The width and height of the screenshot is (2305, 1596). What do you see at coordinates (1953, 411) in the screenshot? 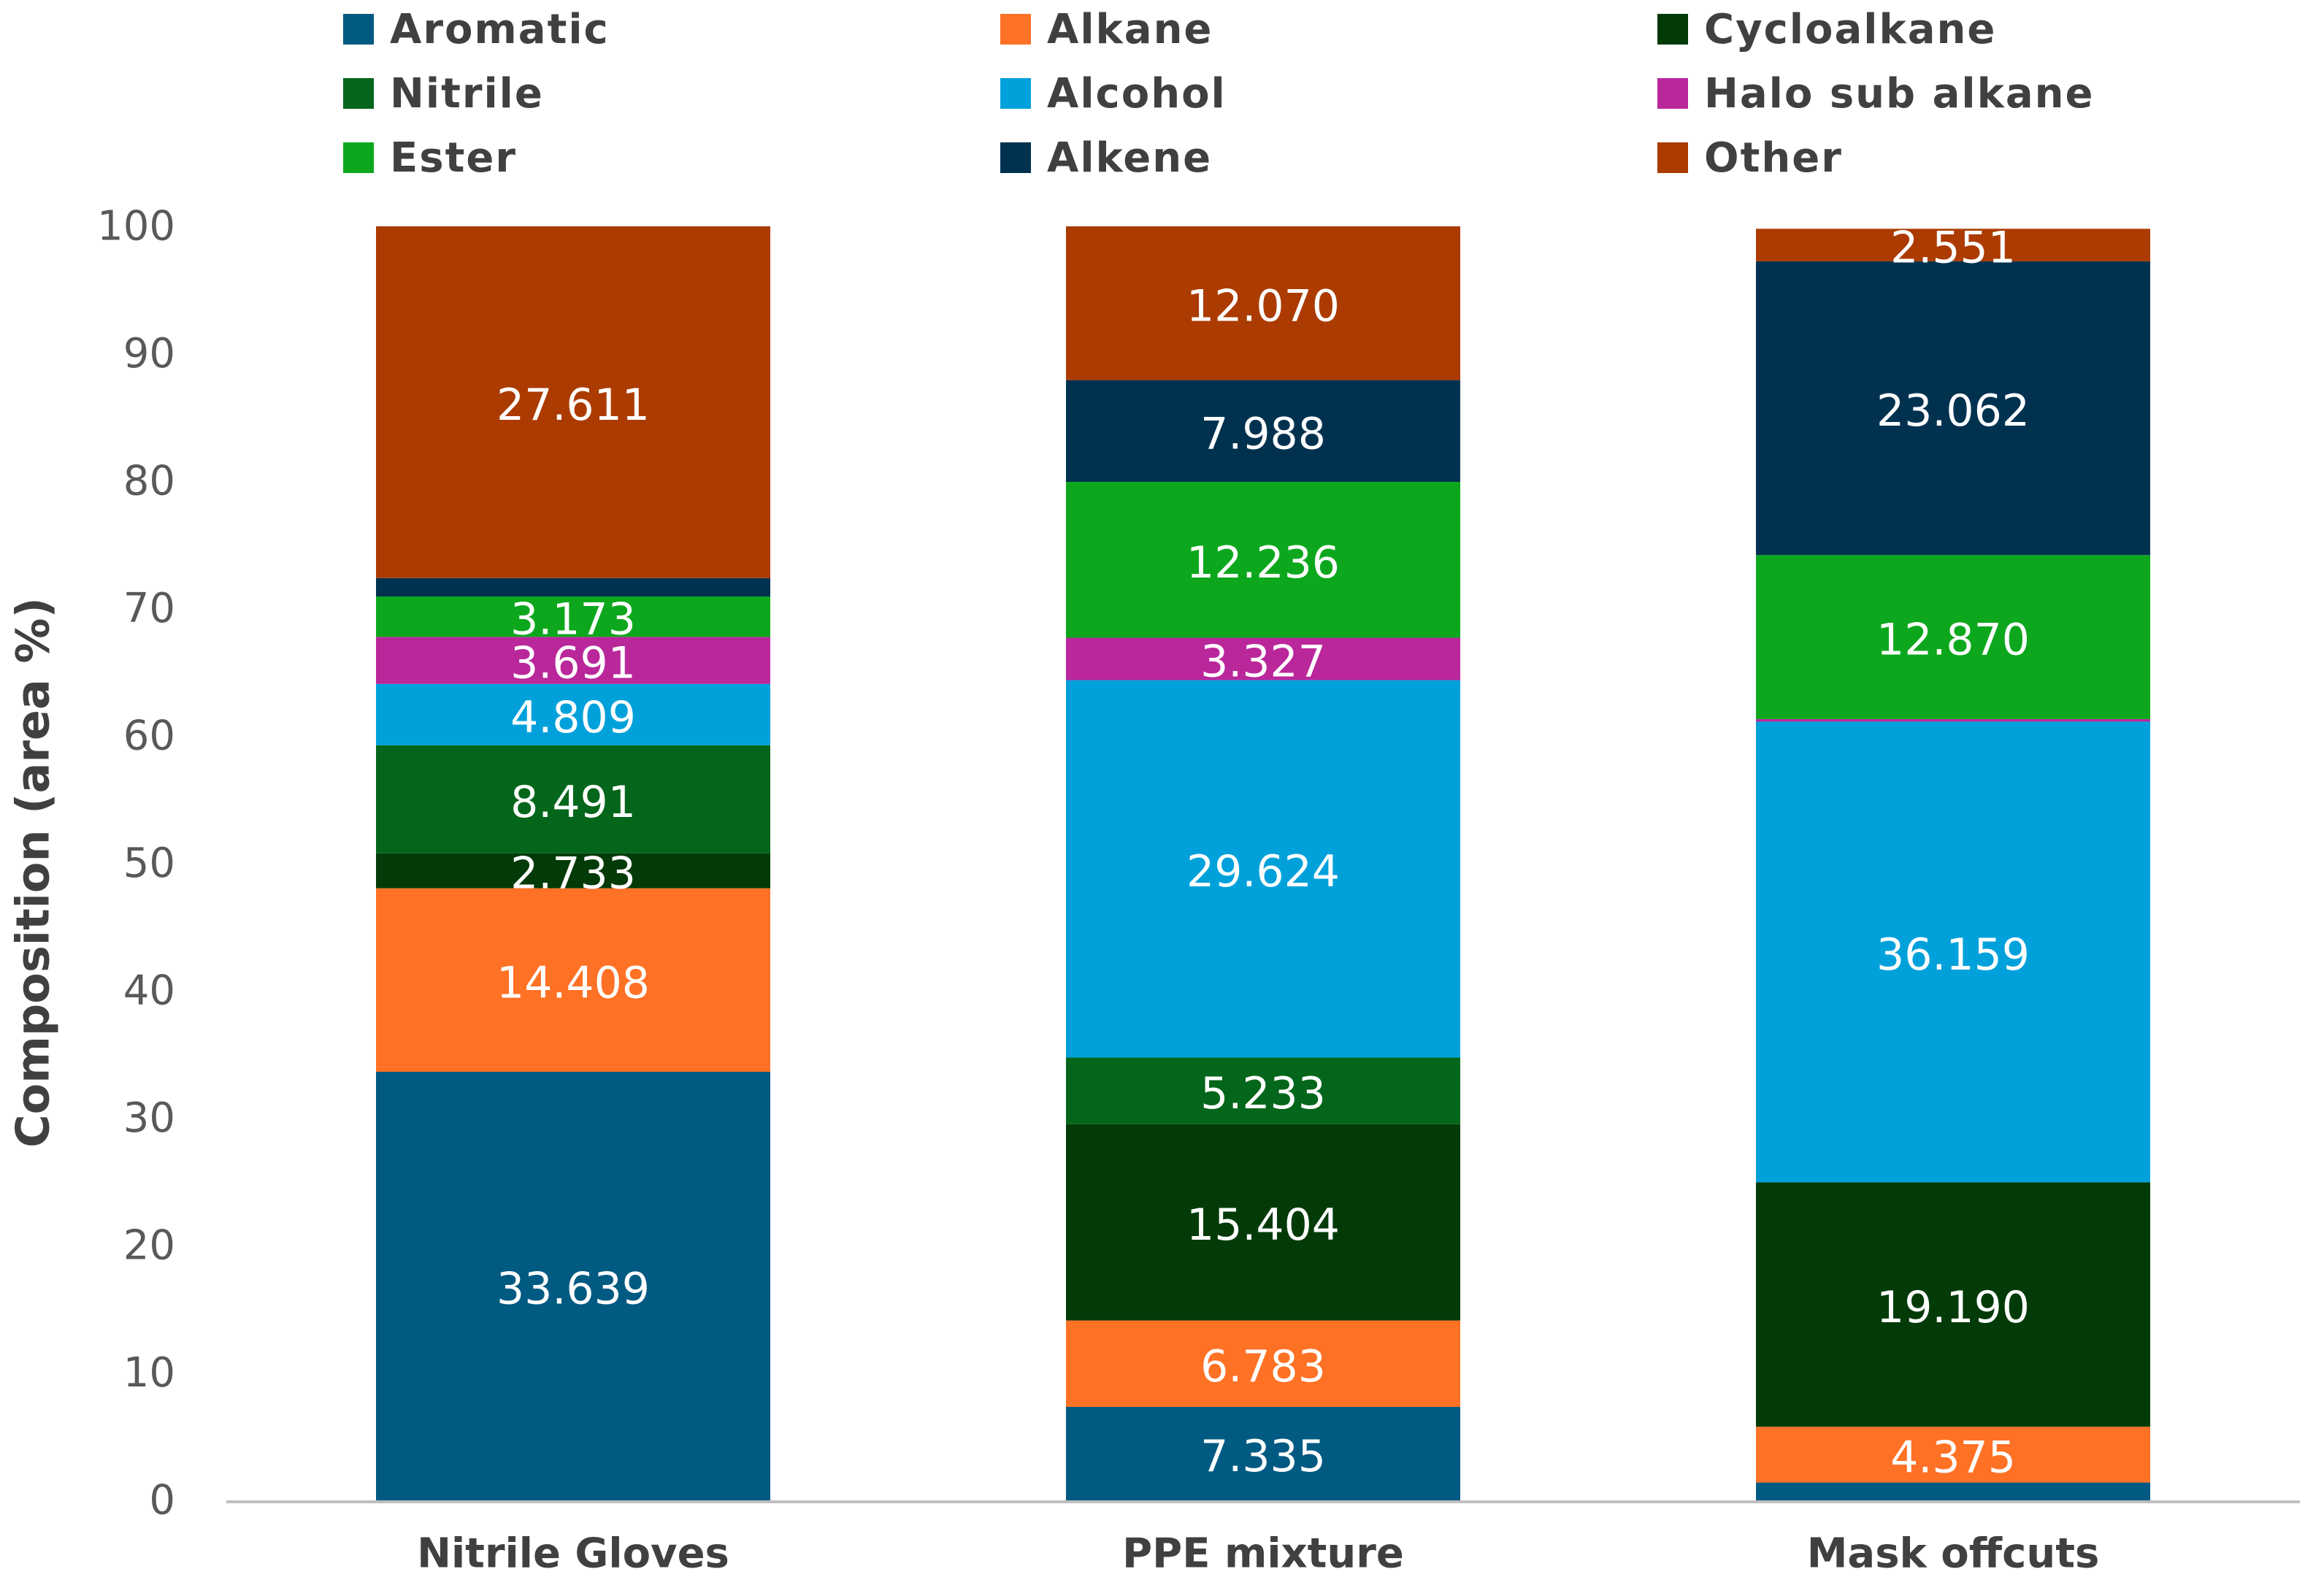
I see `data-label-mask-offcuts-alkene: 23.062` at bounding box center [1953, 411].